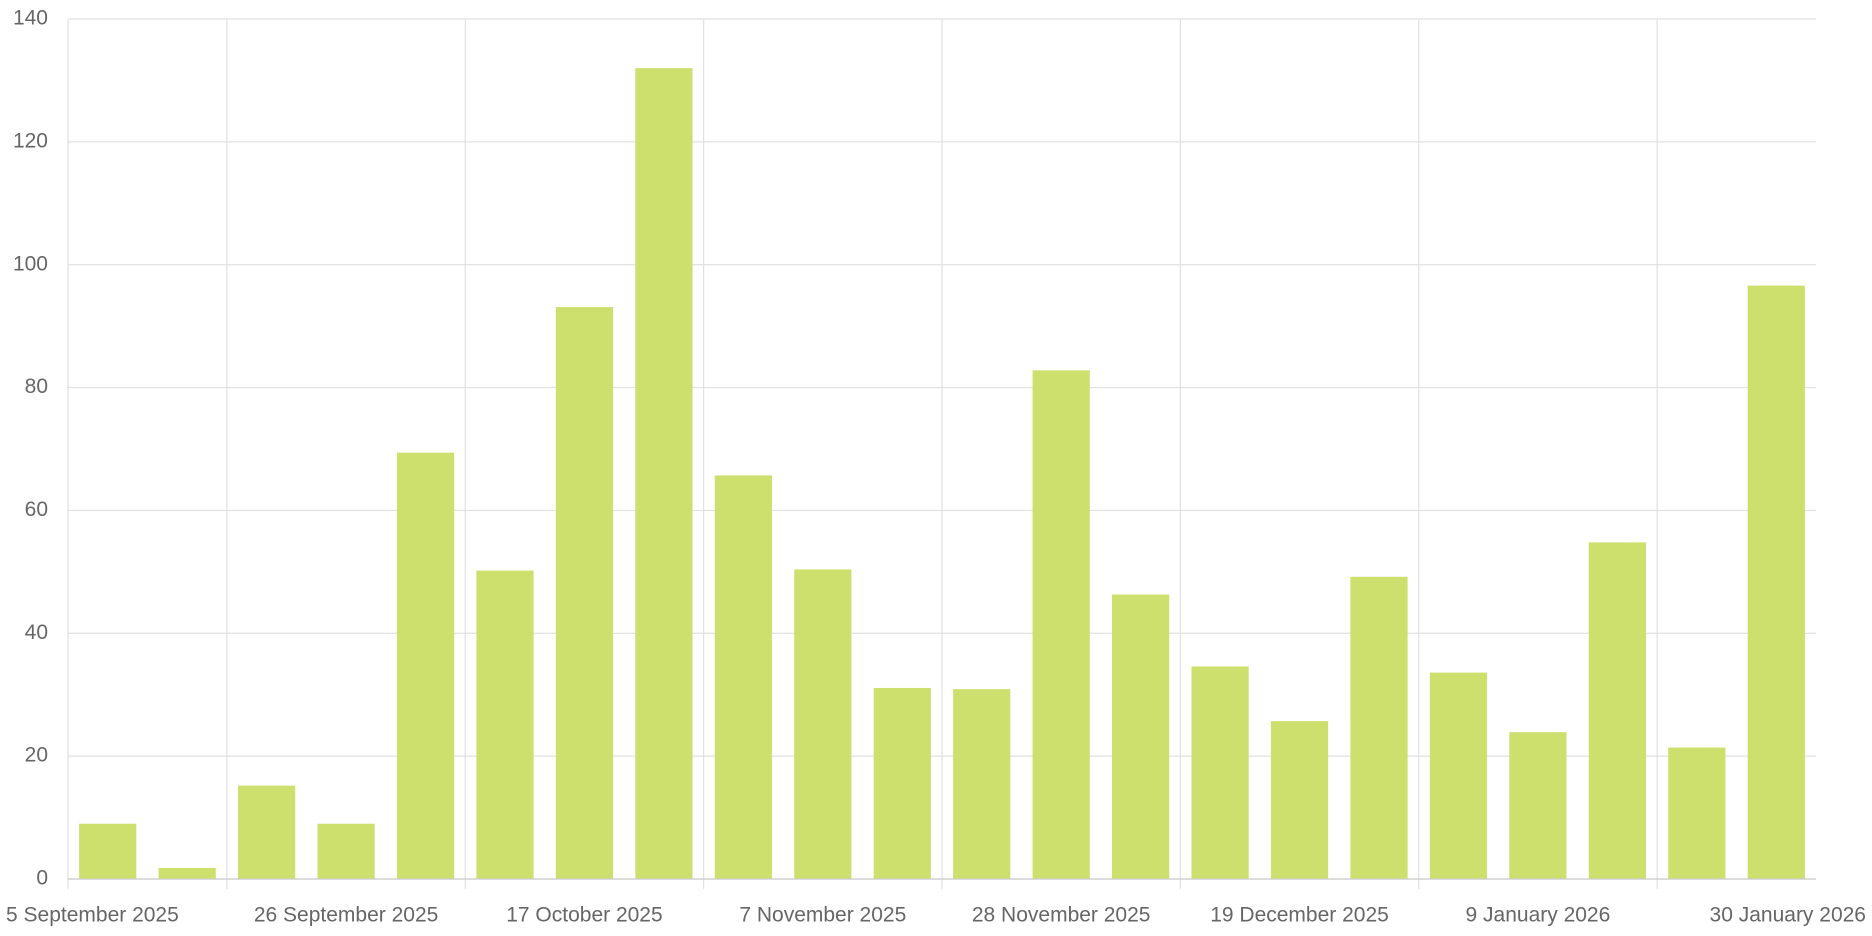 The image size is (1872, 936). Describe the element at coordinates (36, 755) in the screenshot. I see `y-tick-label: 20` at that location.